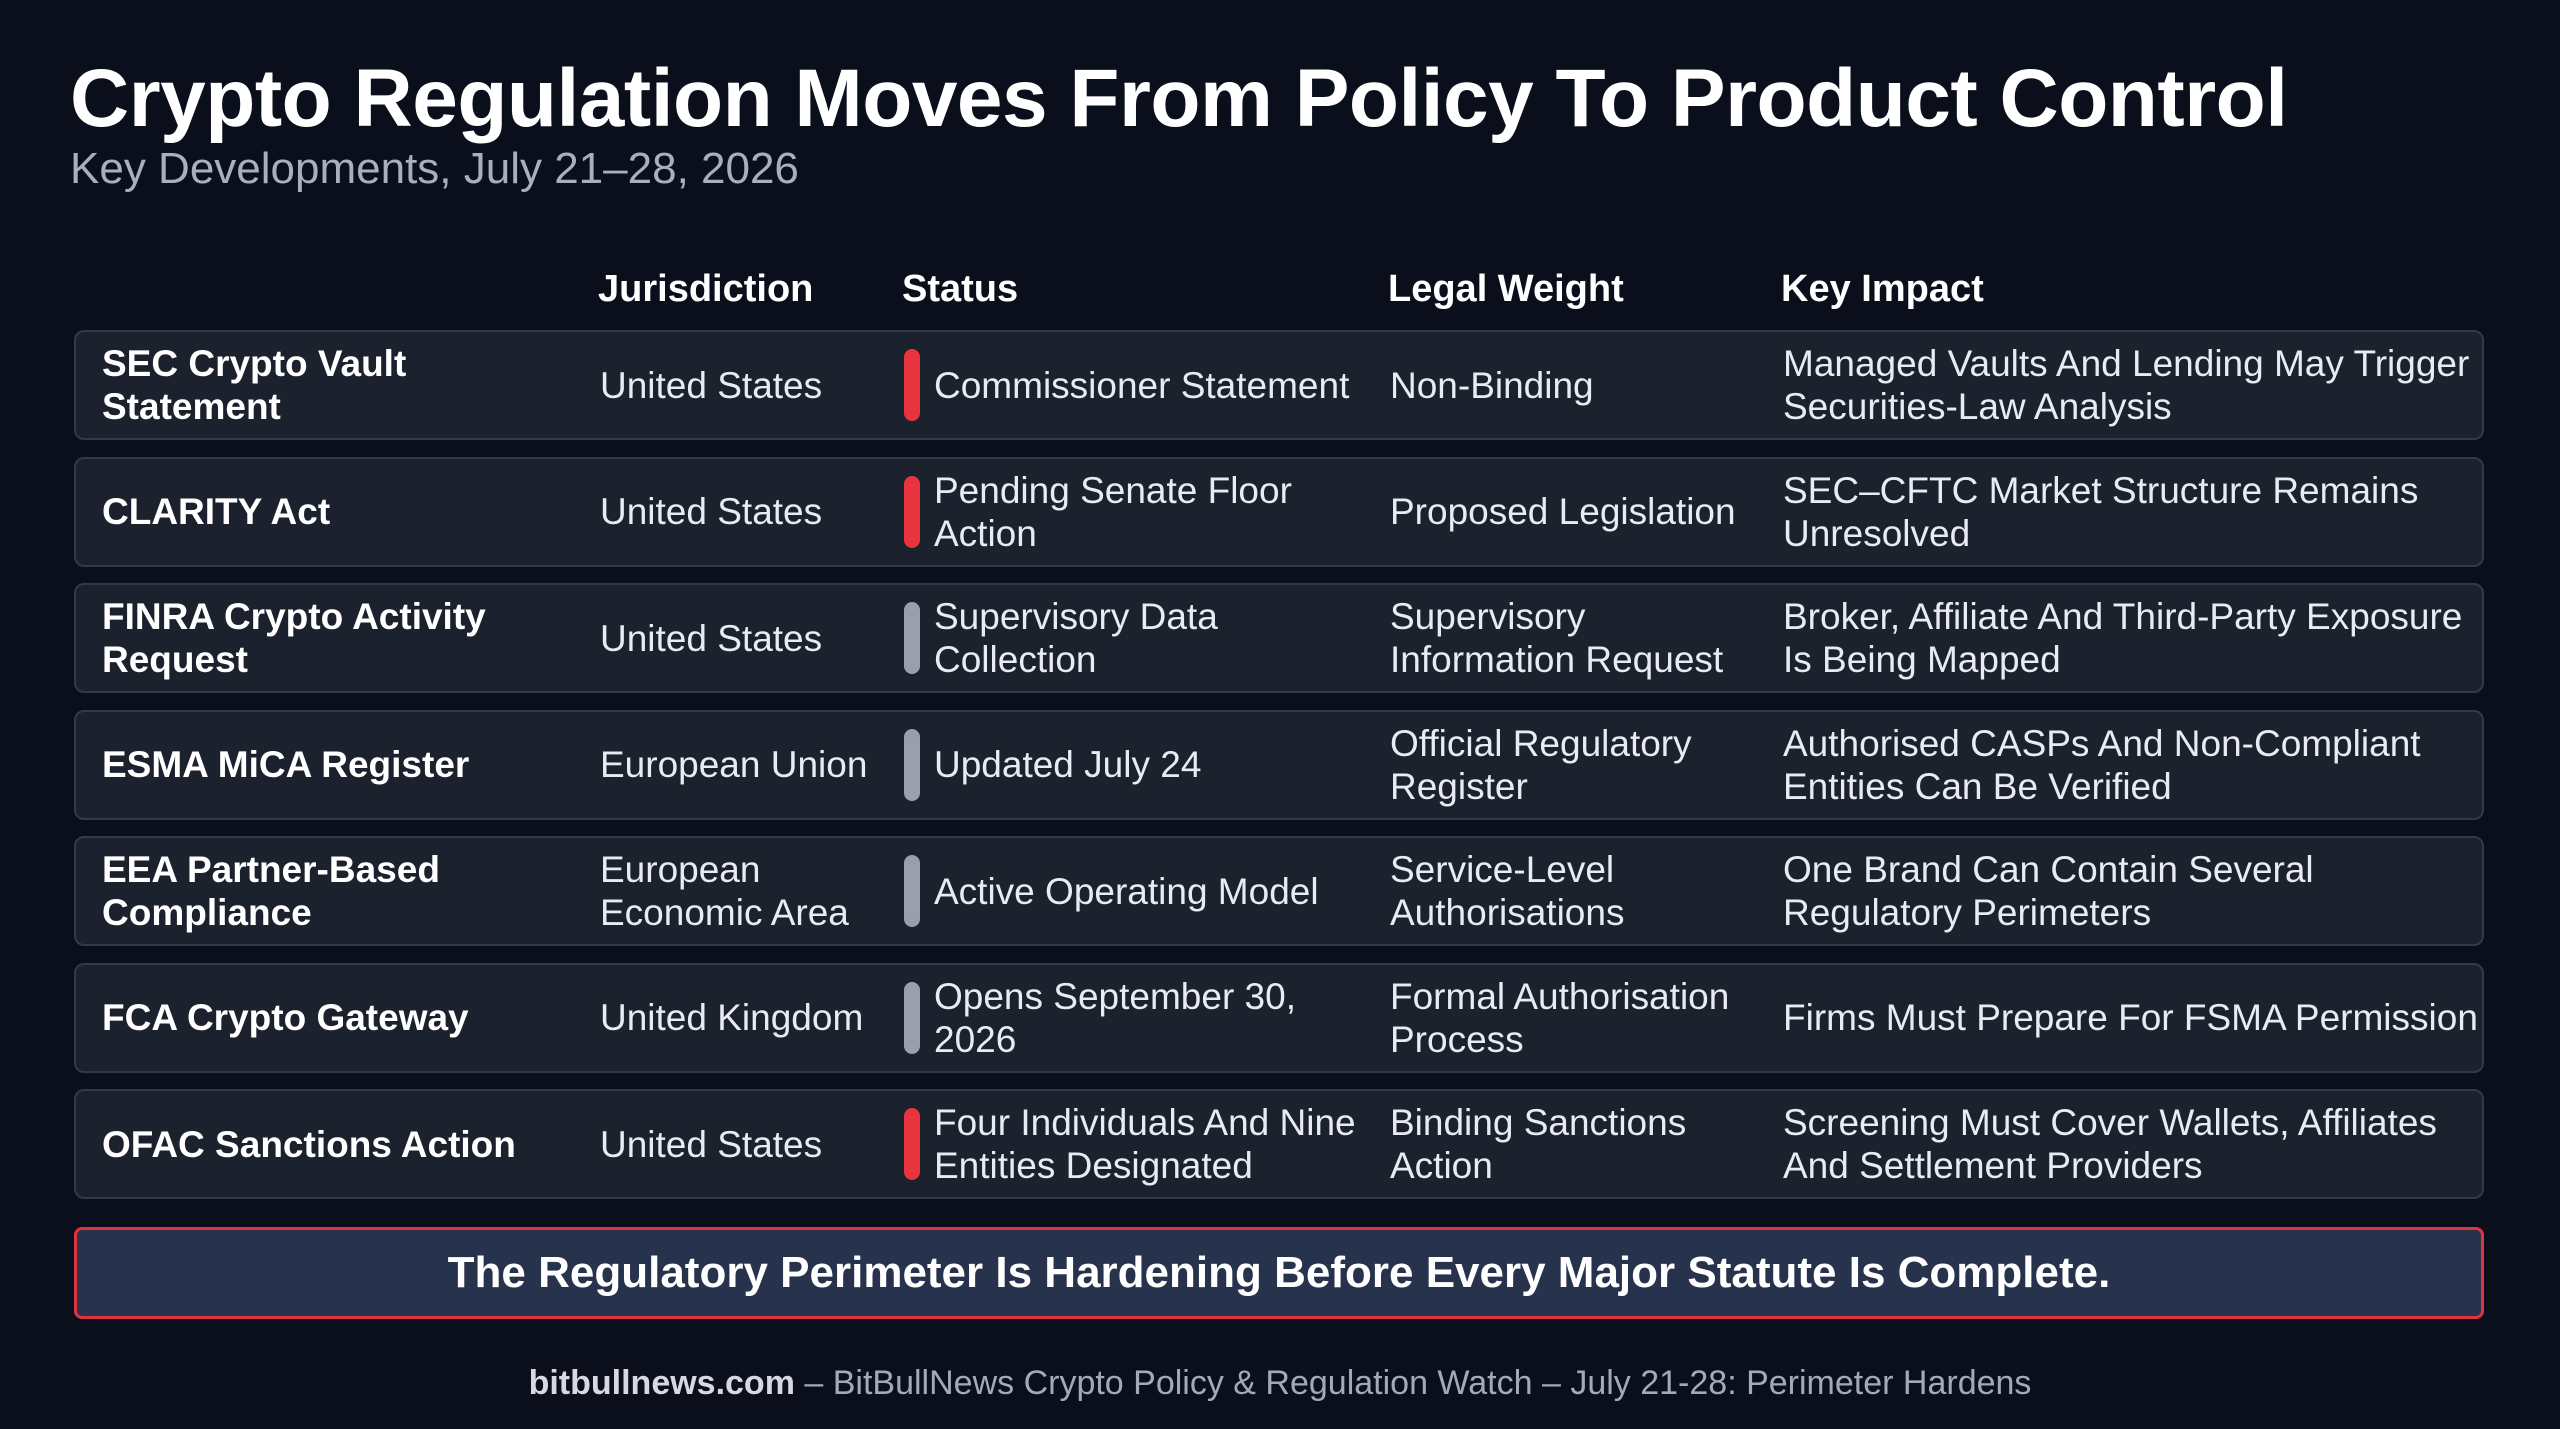 The width and height of the screenshot is (2560, 1429). What do you see at coordinates (1538, 1144) in the screenshot?
I see `row-legal-weight: Binding Sanctions Action` at bounding box center [1538, 1144].